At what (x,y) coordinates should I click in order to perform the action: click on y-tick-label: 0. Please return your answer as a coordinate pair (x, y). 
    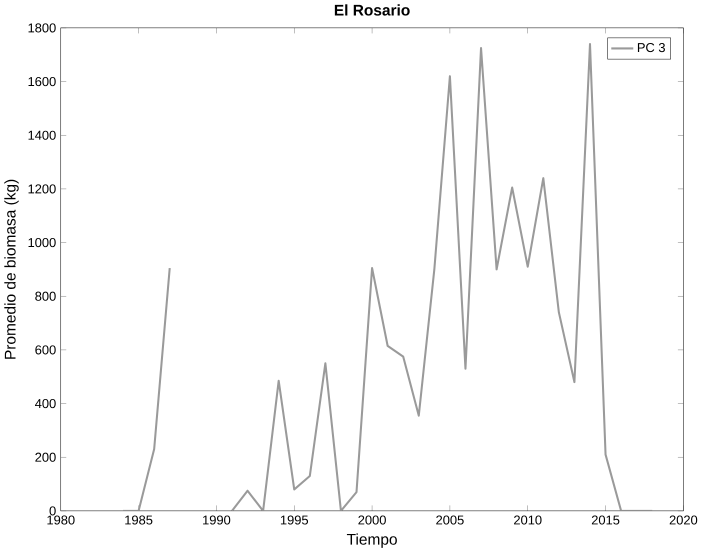
    Looking at the image, I should click on (53, 511).